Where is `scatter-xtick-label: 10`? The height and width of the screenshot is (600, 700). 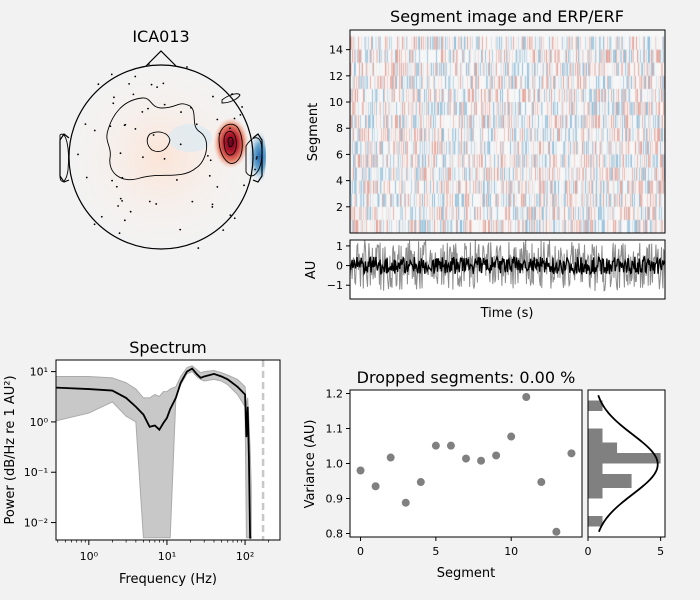
scatter-xtick-label: 10 is located at coordinates (511, 551).